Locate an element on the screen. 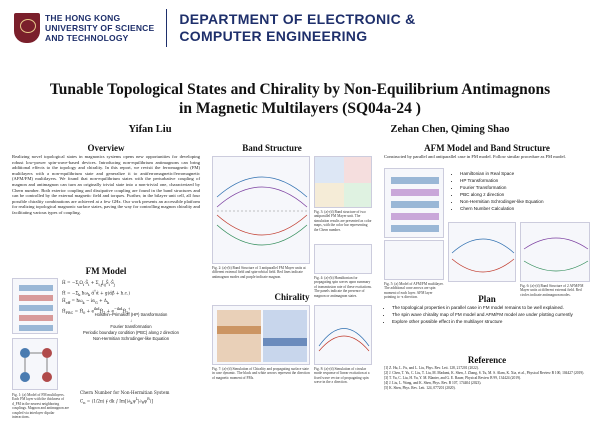 The width and height of the screenshot is (600, 424). fm-multilayer-diagram is located at coordinates (36, 308).